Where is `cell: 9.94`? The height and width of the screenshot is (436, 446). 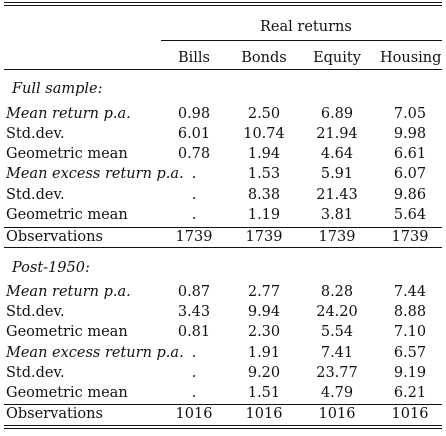
cell: 9.94 is located at coordinates (264, 312).